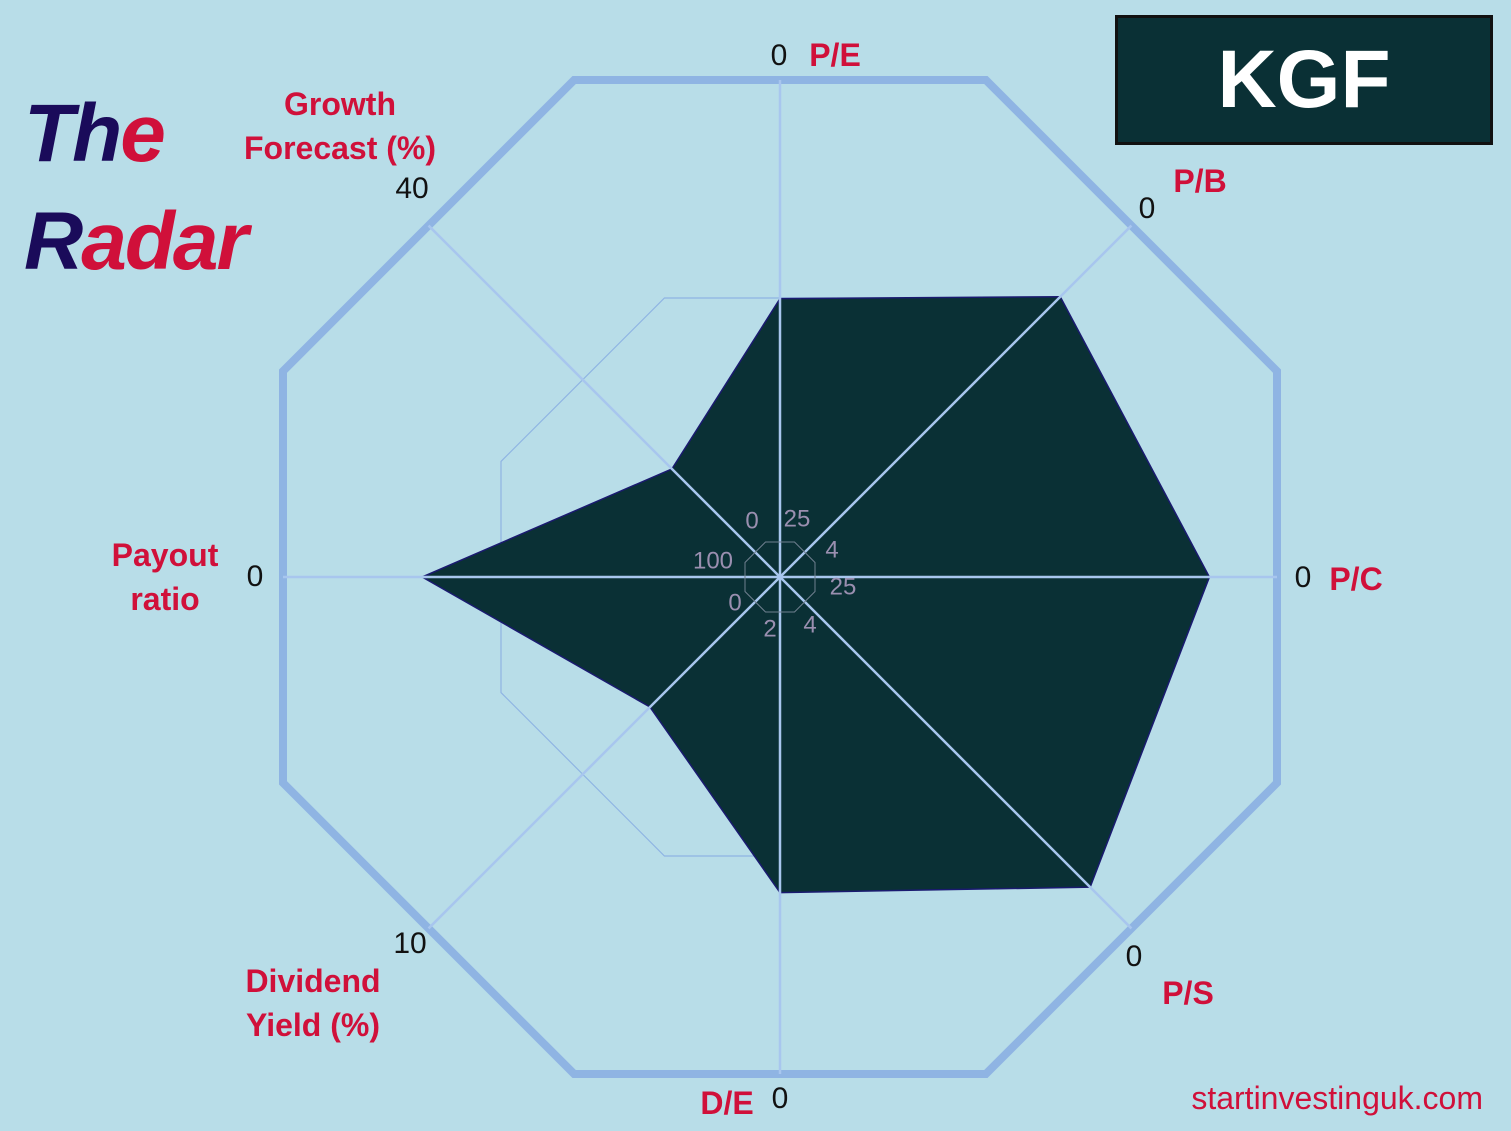 The image size is (1511, 1131). I want to click on axis-outer-label: 40, so click(411, 188).